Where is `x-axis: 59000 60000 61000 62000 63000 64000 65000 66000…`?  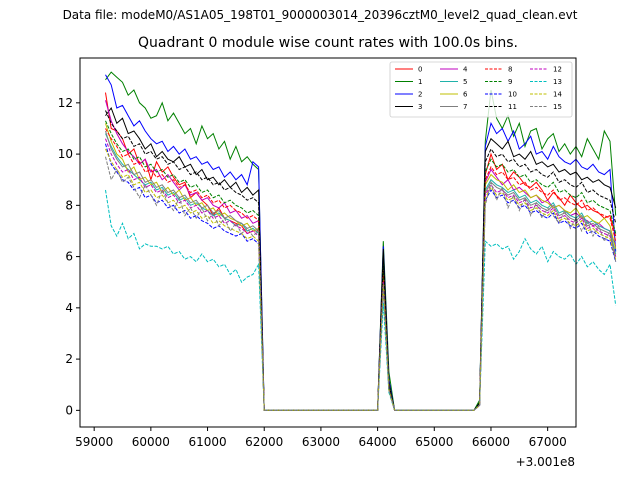
x-axis: 59000 60000 61000 62000 63000 64000 65000 66000… is located at coordinates (321, 438).